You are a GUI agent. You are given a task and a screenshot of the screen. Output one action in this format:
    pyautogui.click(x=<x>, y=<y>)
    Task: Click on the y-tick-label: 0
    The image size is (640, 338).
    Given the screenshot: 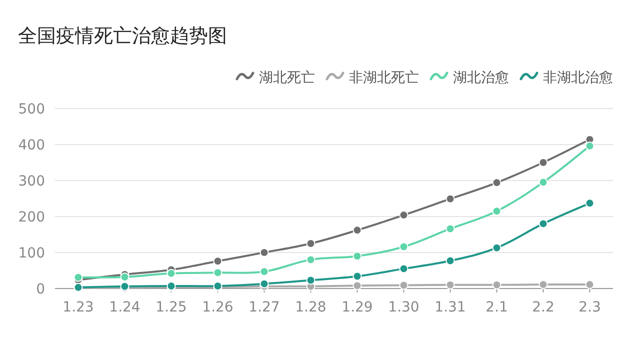 What is the action you would take?
    pyautogui.click(x=40, y=290)
    